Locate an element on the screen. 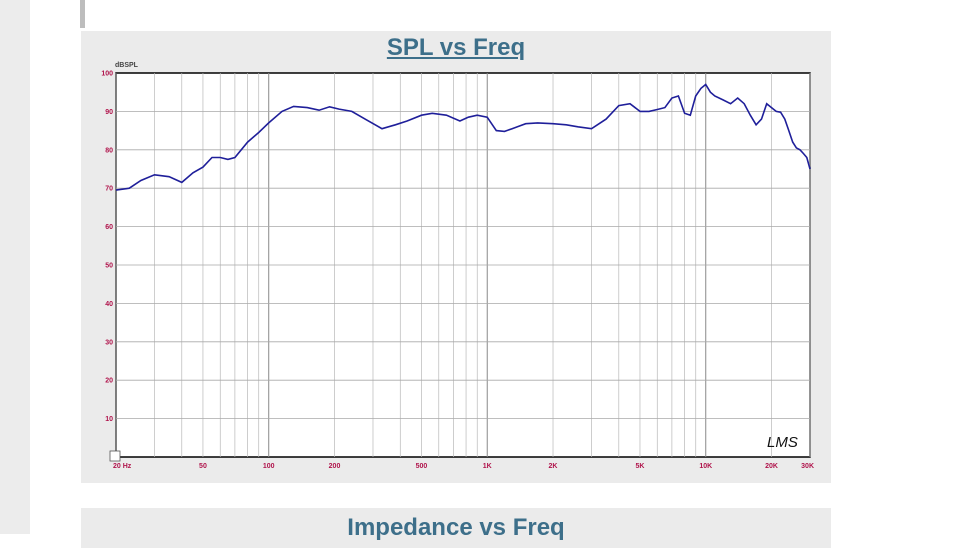 The image size is (964, 548). y-tick-label: 50 is located at coordinates (109, 266).